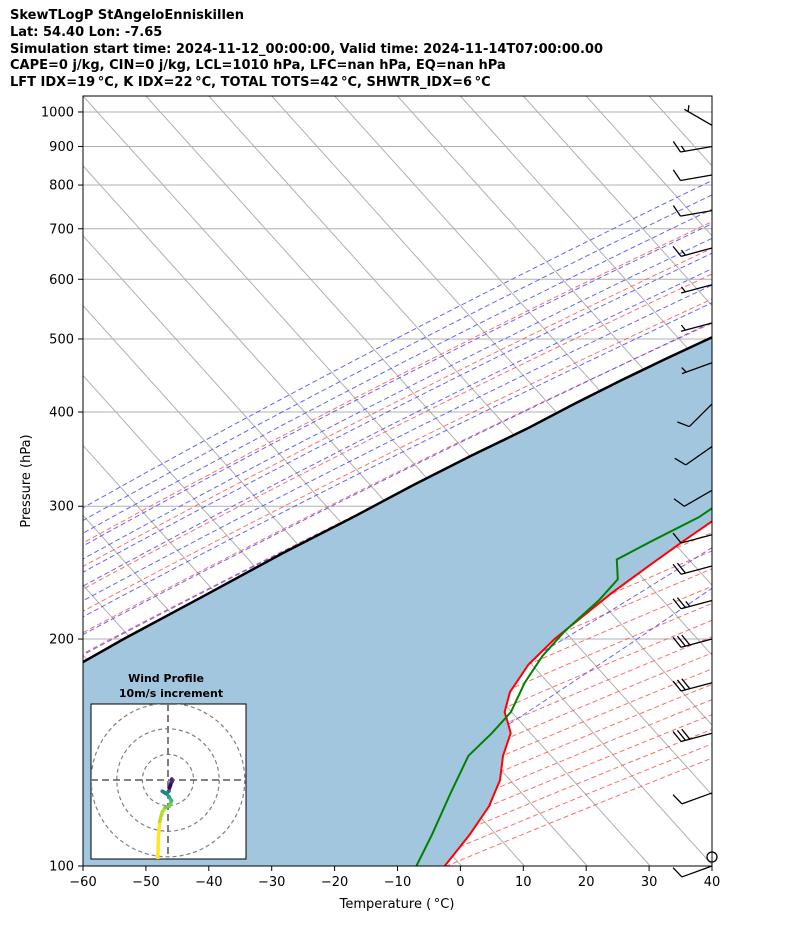  I want to click on y-tick-label: 100, so click(61, 867).